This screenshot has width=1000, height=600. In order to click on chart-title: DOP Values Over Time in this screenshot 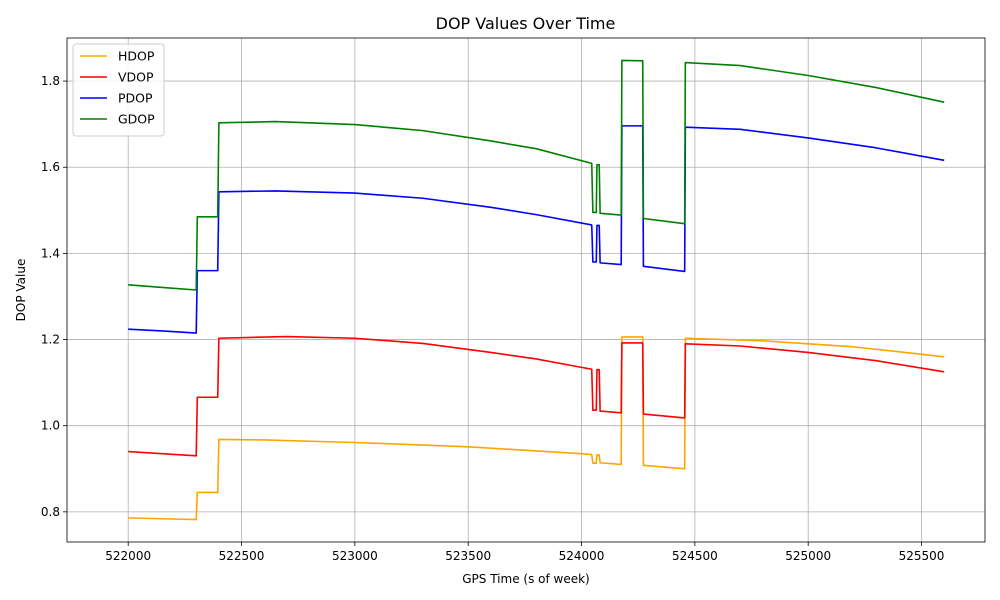, I will do `click(526, 23)`.